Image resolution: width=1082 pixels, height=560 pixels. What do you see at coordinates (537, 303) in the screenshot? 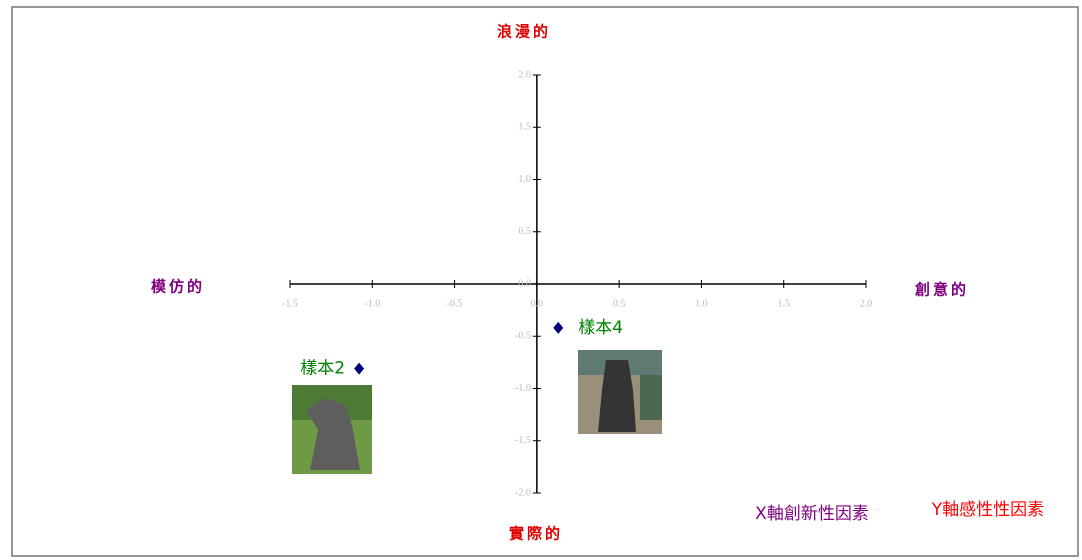
I see `x-tick-label: 0.0` at bounding box center [537, 303].